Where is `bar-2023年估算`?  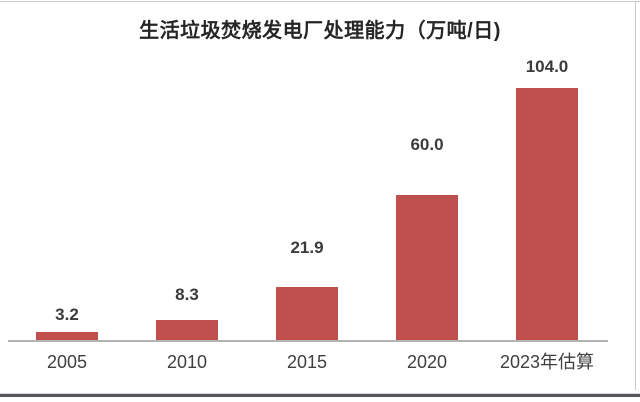 bar-2023年估算 is located at coordinates (547, 214).